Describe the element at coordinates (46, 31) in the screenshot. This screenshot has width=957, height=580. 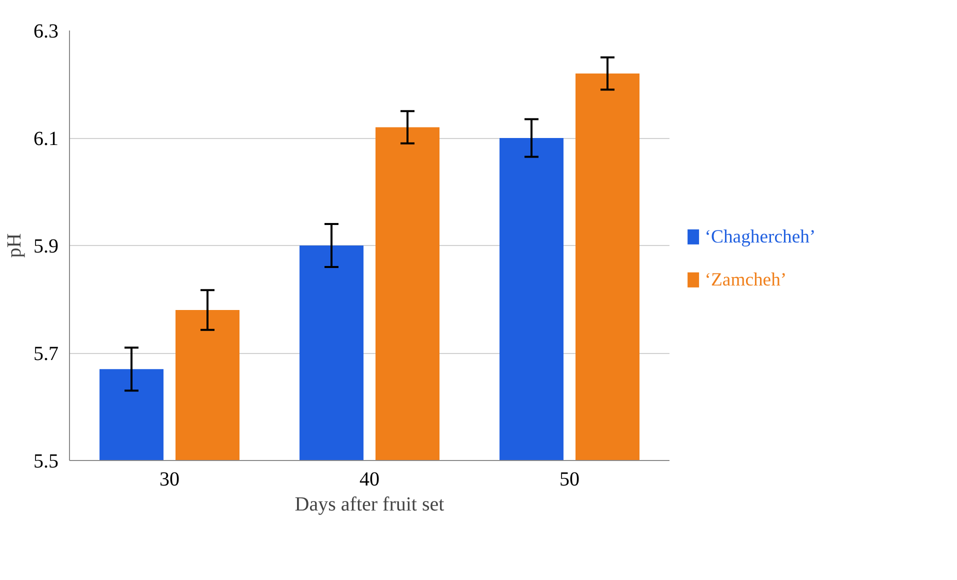
I see `y-tick-label: 6.3` at that location.